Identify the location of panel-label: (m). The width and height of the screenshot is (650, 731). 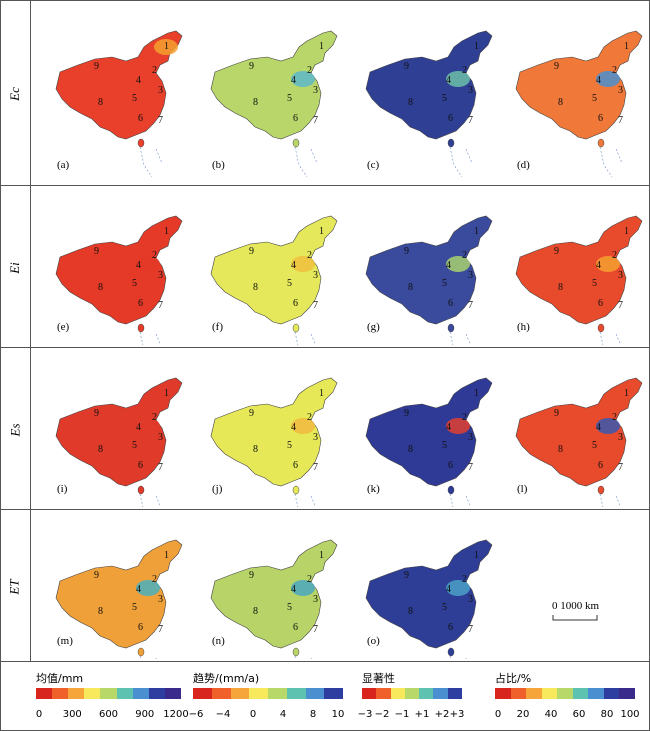
(65, 641).